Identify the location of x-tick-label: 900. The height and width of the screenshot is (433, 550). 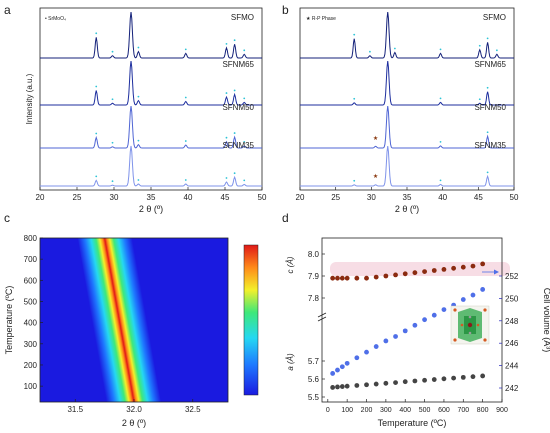
(502, 410).